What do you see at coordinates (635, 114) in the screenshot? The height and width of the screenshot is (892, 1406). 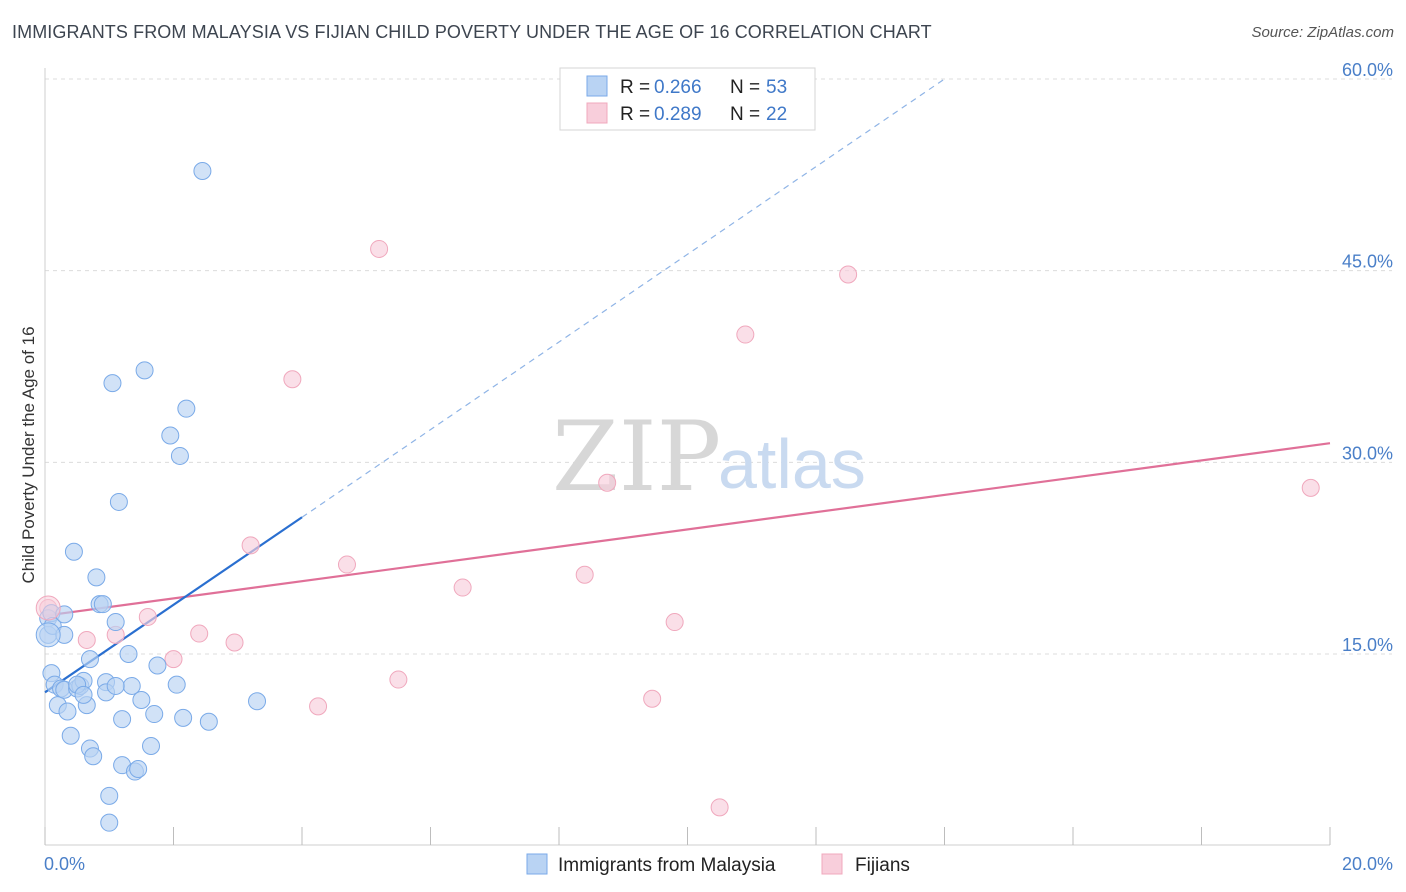 I see `stats-legend-r-label-fijians: R =` at bounding box center [635, 114].